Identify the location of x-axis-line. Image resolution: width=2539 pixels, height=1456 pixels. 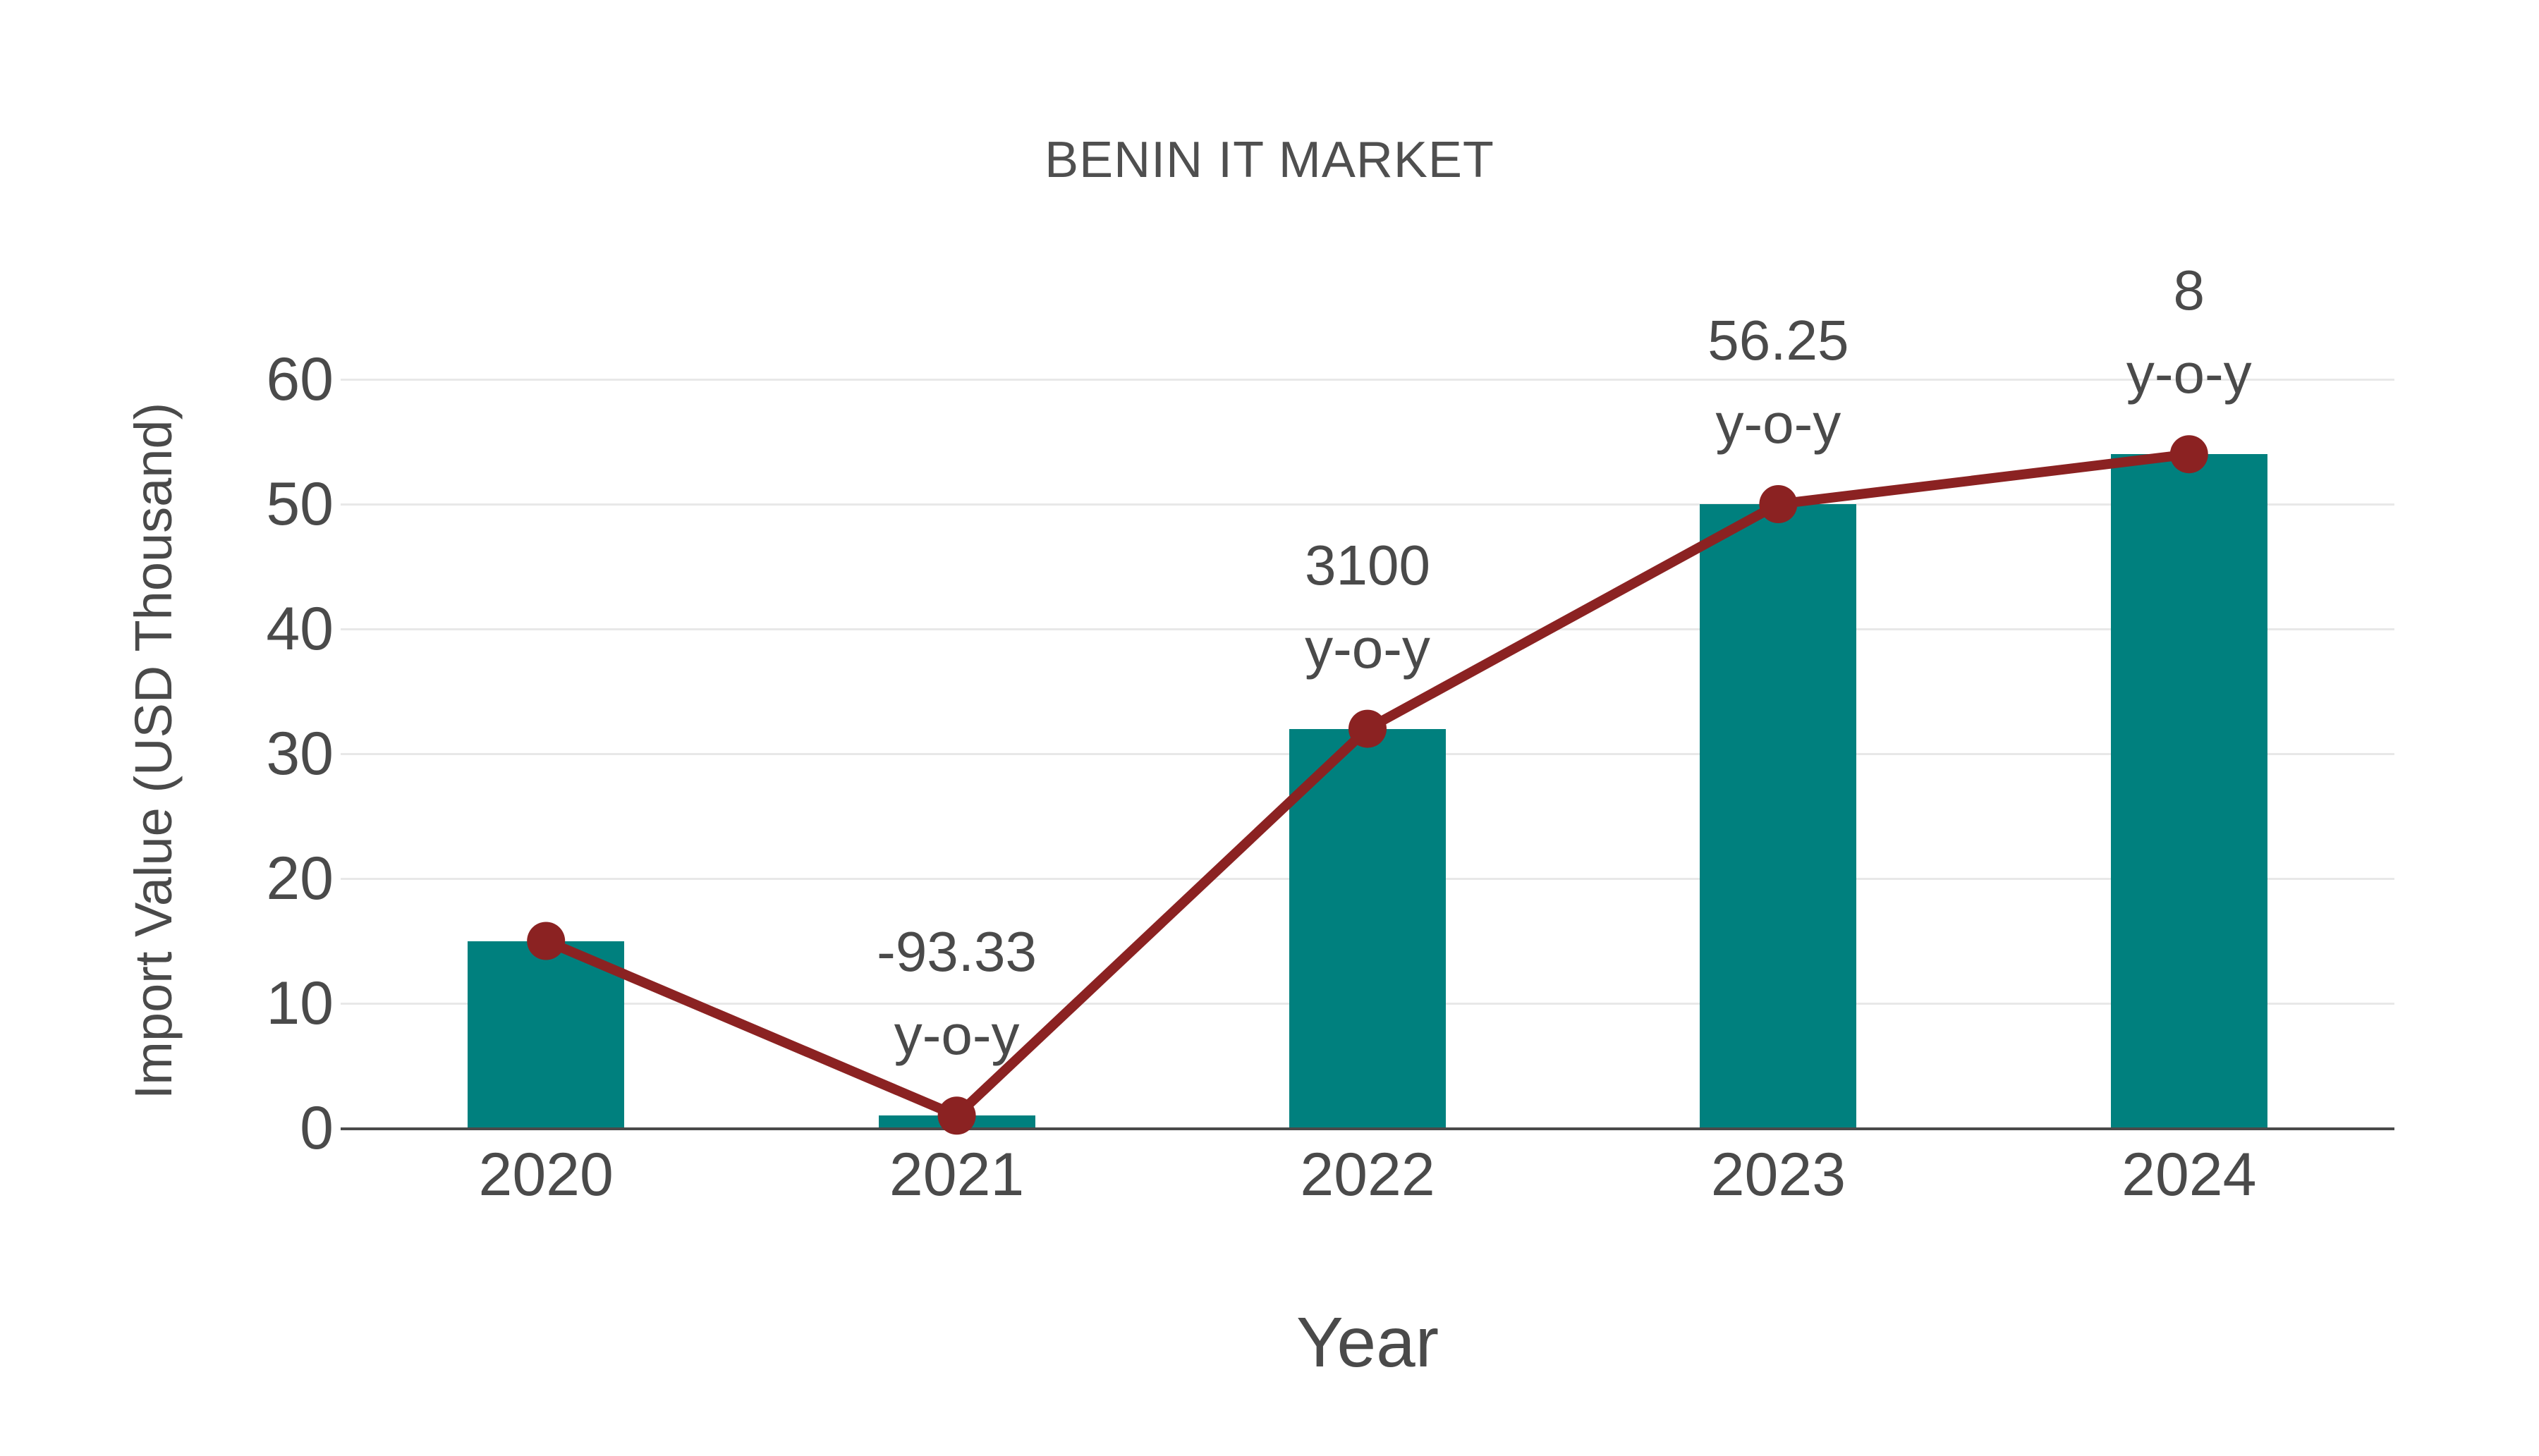
(1367, 1128).